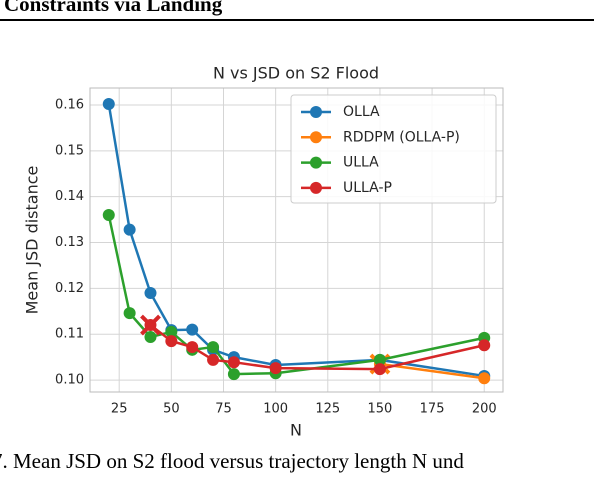 Image resolution: width=594 pixels, height=483 pixels. What do you see at coordinates (393, 149) in the screenshot?
I see `legend-box` at bounding box center [393, 149].